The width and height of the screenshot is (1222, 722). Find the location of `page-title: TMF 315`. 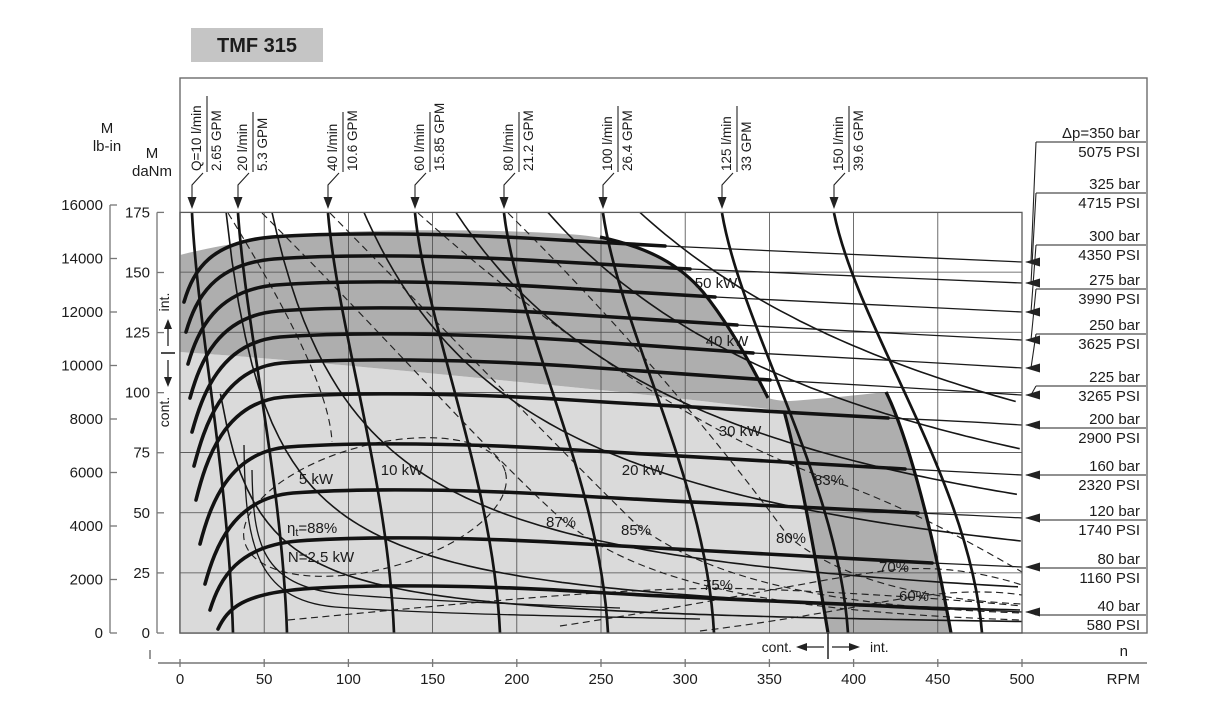

page-title: TMF 315 is located at coordinates (257, 46).